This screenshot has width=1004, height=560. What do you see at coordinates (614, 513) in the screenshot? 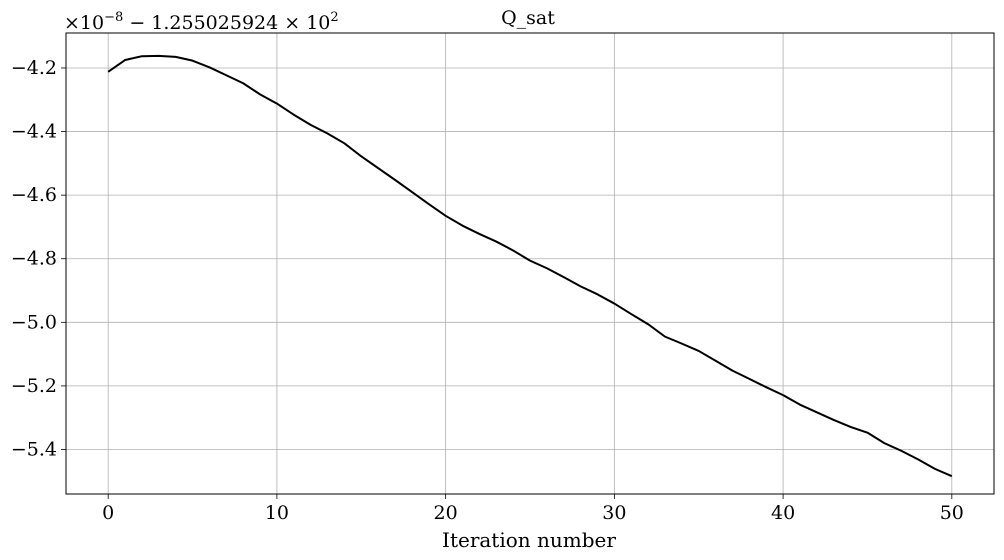
I see `x-tick-label: 30` at bounding box center [614, 513].